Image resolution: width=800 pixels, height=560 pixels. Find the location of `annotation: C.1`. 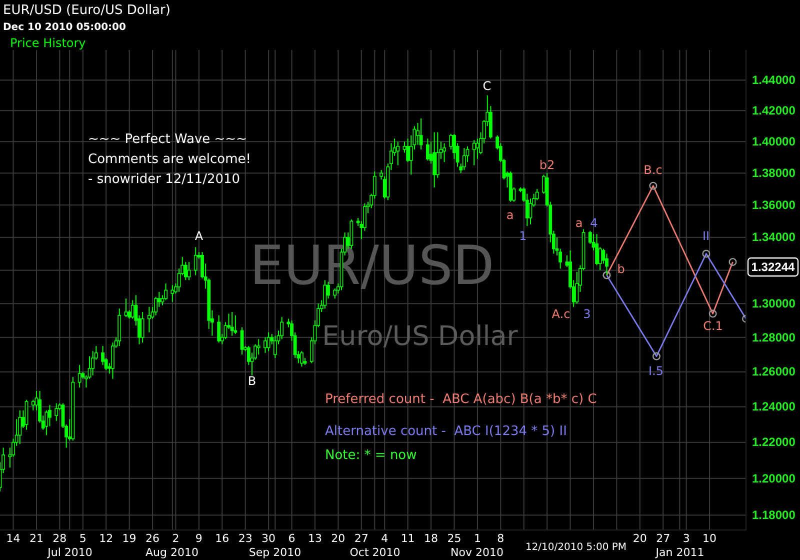

annotation: C.1 is located at coordinates (713, 326).